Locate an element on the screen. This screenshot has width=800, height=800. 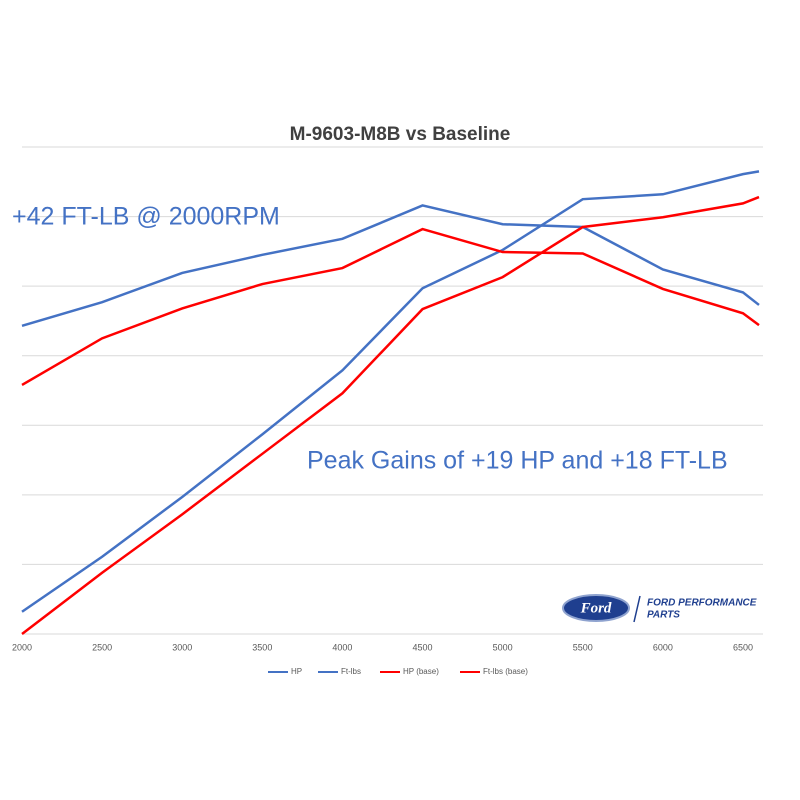
logo-oval is located at coordinates (596, 608).